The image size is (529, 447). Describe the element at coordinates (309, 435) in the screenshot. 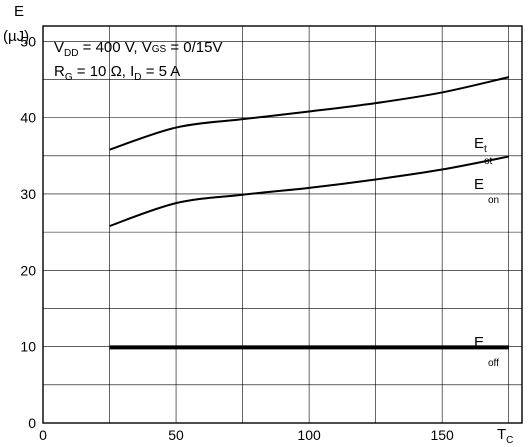

I see `x-tick-label: 100` at that location.